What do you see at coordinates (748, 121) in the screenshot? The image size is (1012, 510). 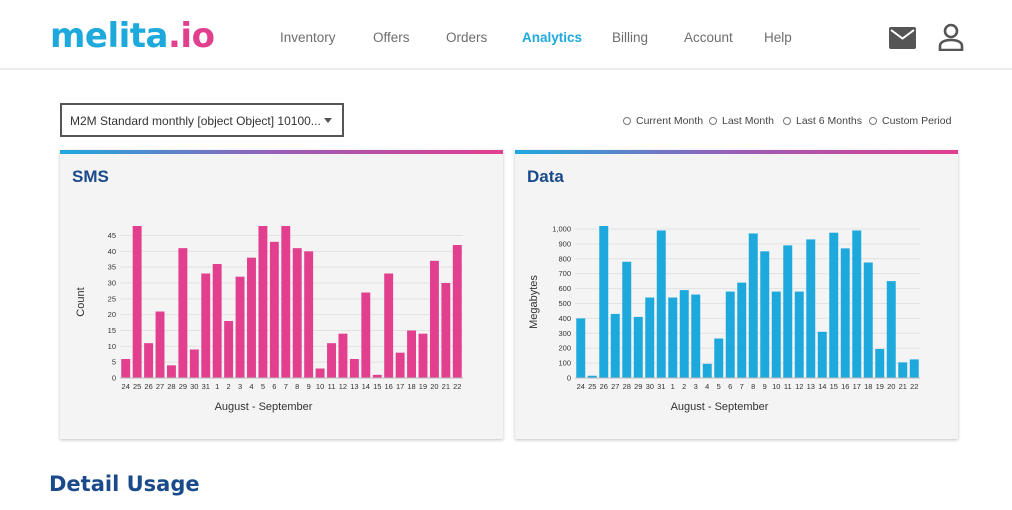 I see `period-label: Last Month` at bounding box center [748, 121].